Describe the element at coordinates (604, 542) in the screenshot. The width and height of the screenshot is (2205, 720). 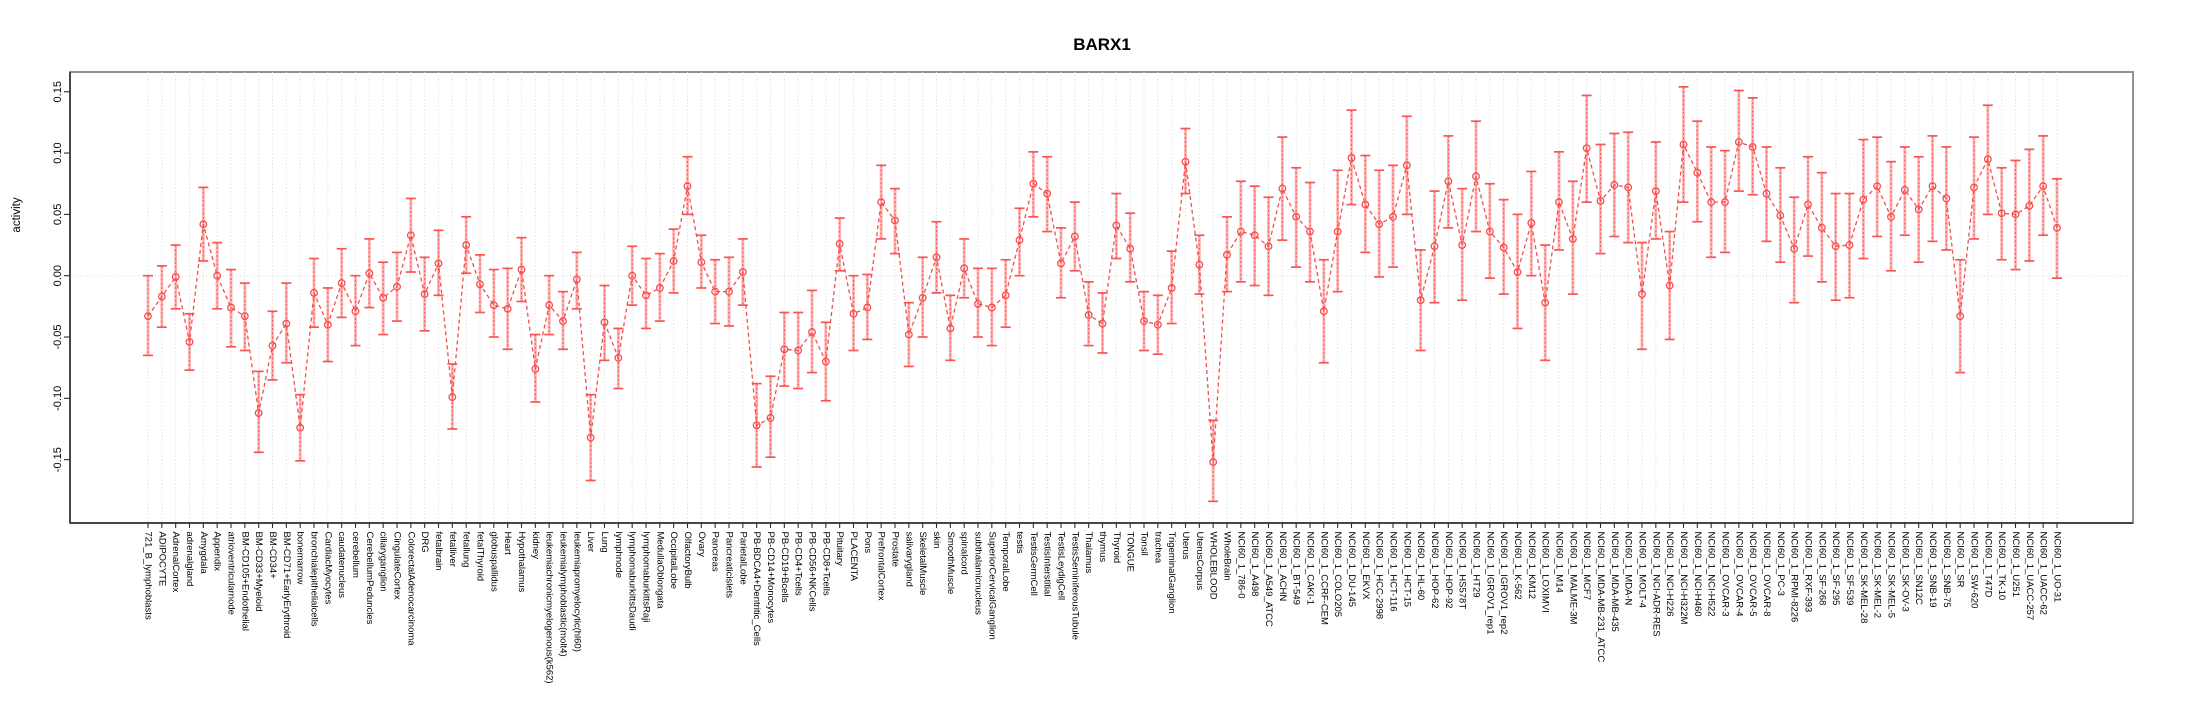
I see `x-tick-label: Lung` at that location.